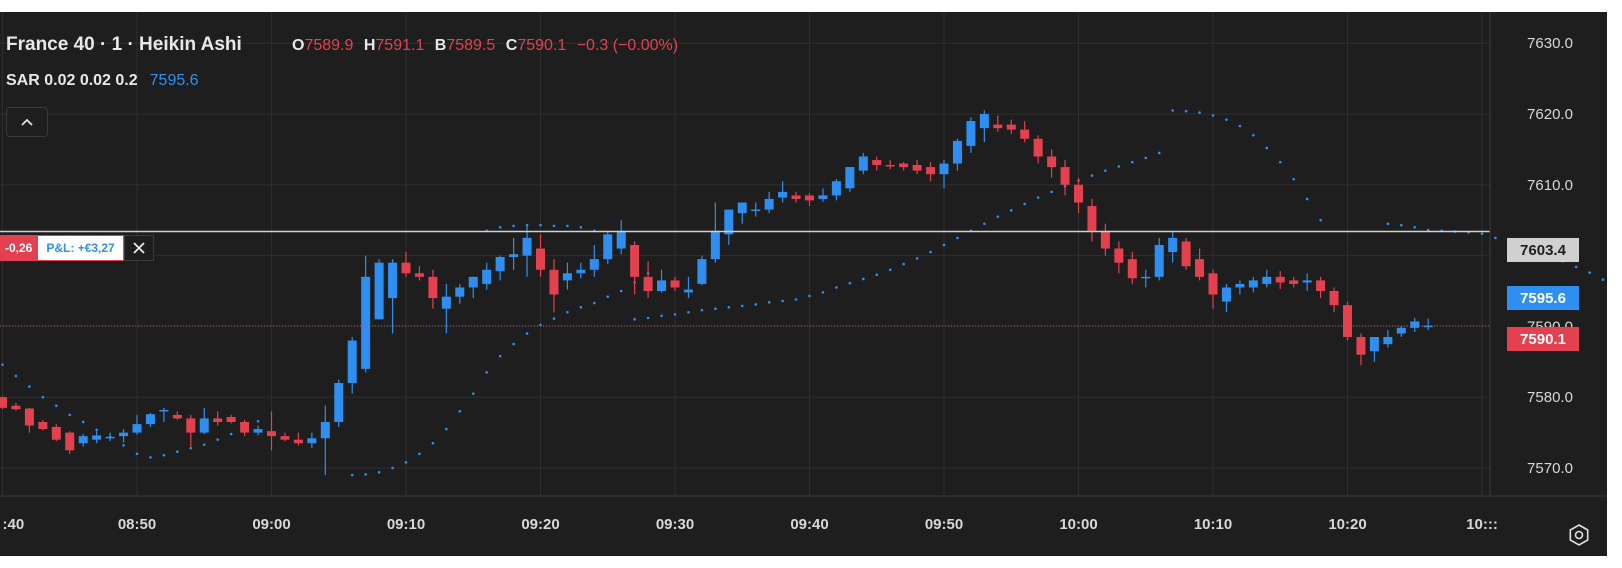  I want to click on position-pnl: P&L: +€3,27, so click(80, 248).